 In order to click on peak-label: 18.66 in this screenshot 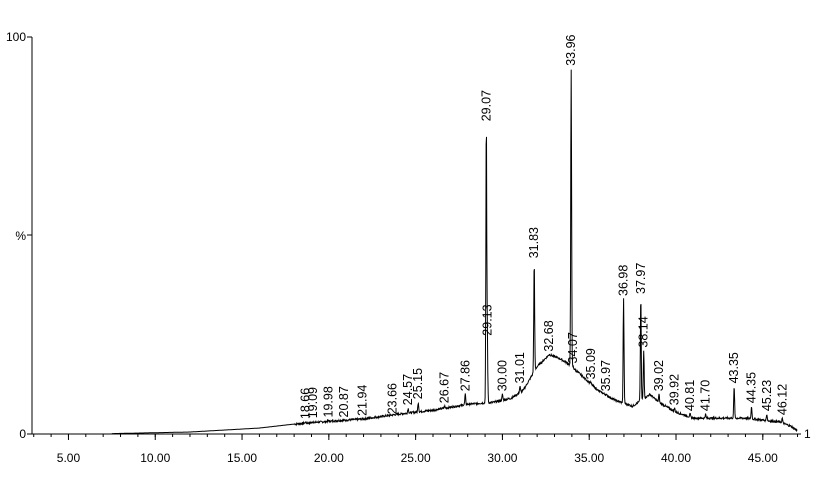, I will do `click(306, 403)`.